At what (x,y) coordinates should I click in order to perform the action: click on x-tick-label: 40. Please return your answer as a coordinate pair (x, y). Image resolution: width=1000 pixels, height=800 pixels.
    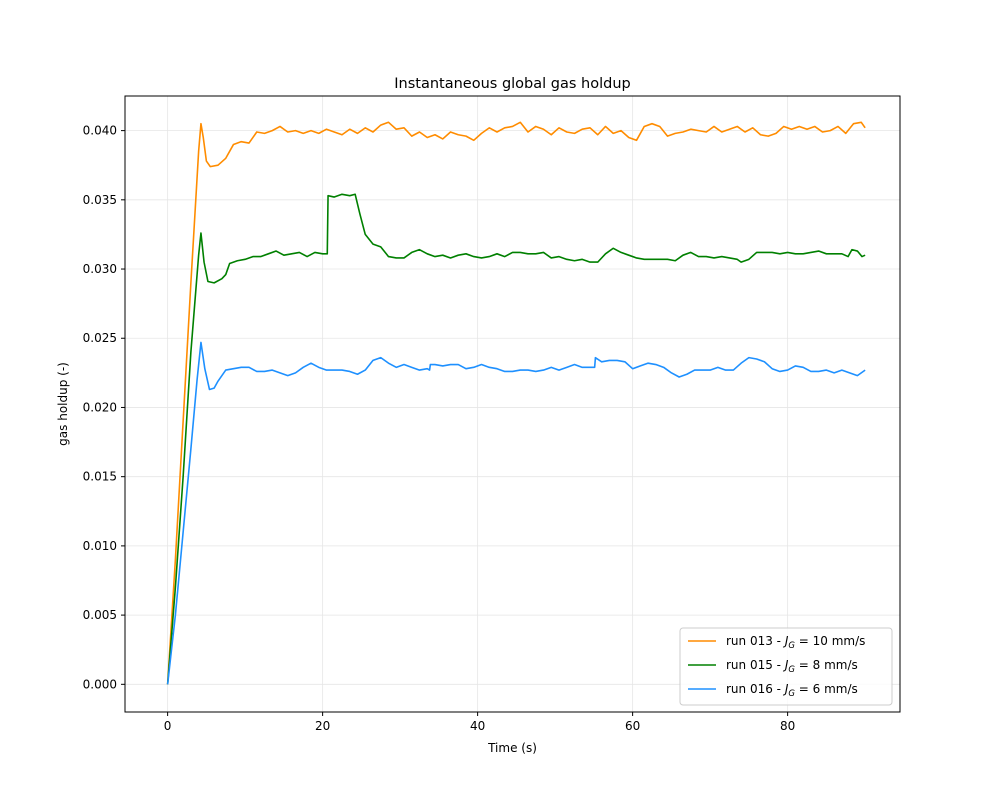
    Looking at the image, I should click on (477, 726).